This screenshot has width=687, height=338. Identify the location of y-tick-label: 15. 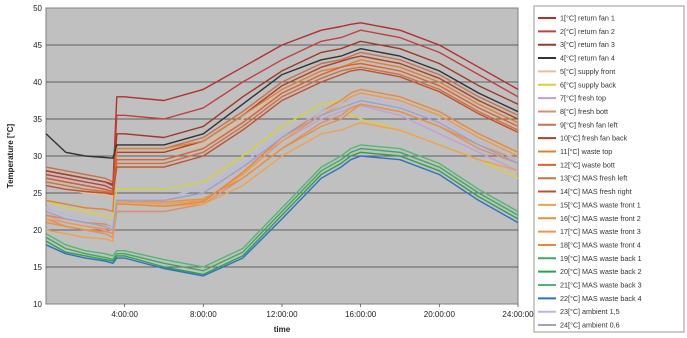
(37, 267).